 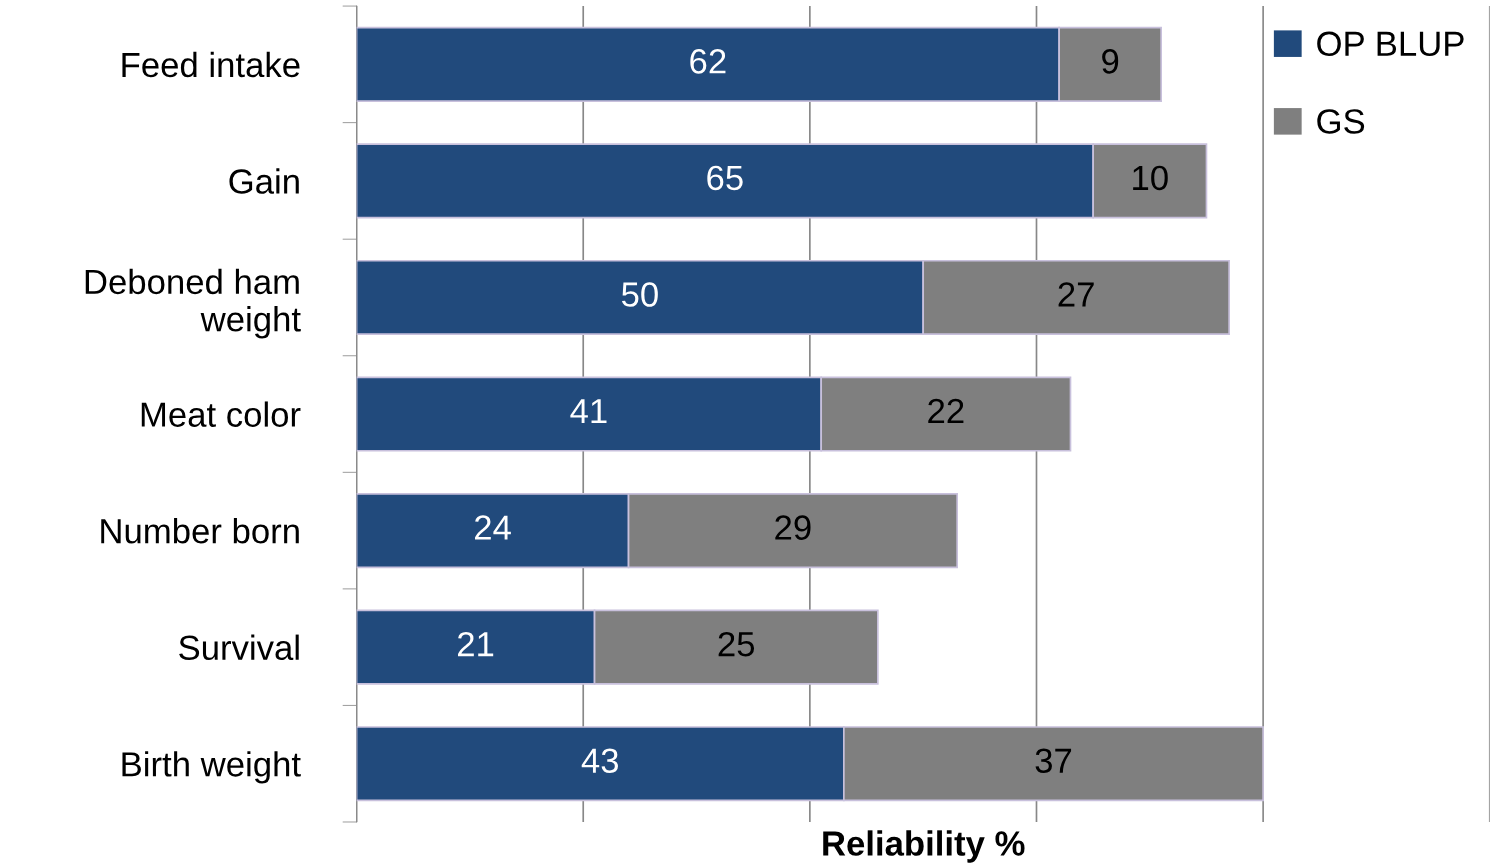 I want to click on y-tick-label: Survival, so click(x=239, y=647).